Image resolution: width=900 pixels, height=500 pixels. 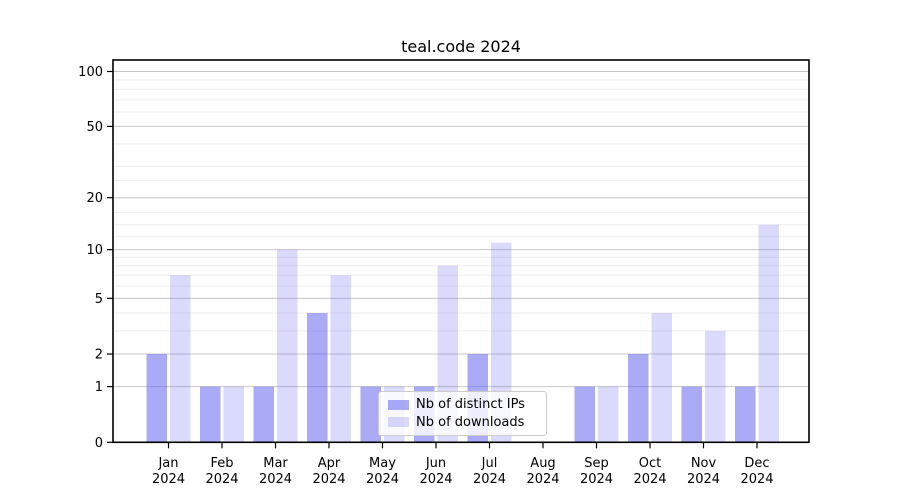 I want to click on x-tick-label-month: Jul, so click(x=489, y=463).